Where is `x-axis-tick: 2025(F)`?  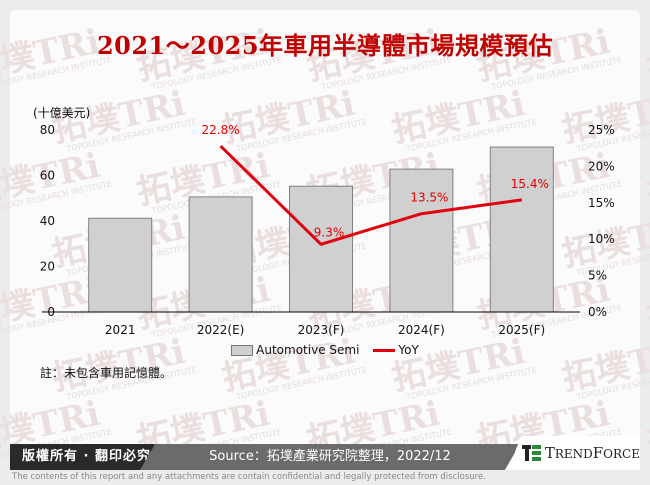 x-axis-tick: 2025(F) is located at coordinates (521, 330).